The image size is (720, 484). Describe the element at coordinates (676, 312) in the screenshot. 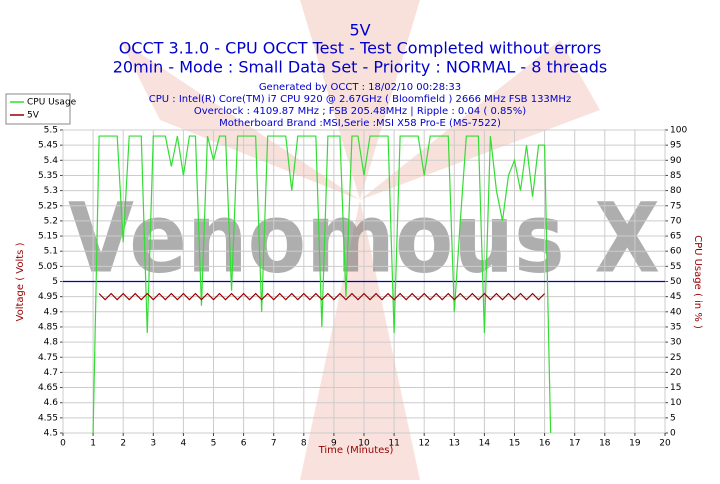

I see `y2-tick-label: 40` at that location.